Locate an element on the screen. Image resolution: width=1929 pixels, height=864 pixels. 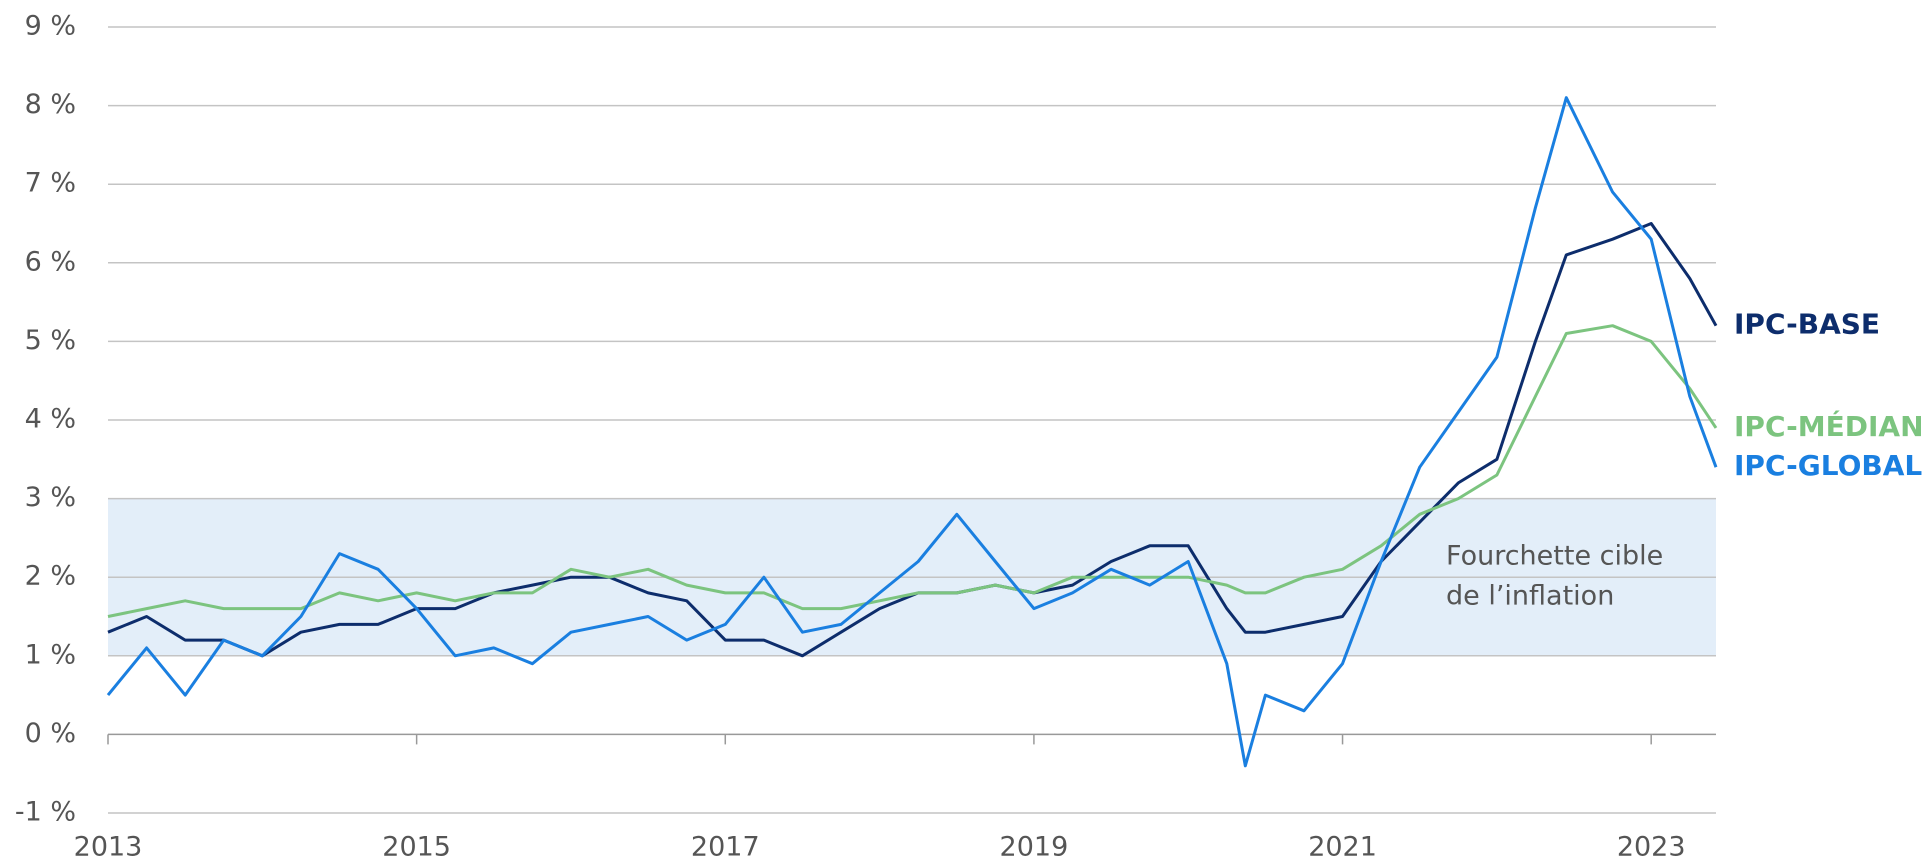
x-tick-label: 2023 is located at coordinates (1651, 847).